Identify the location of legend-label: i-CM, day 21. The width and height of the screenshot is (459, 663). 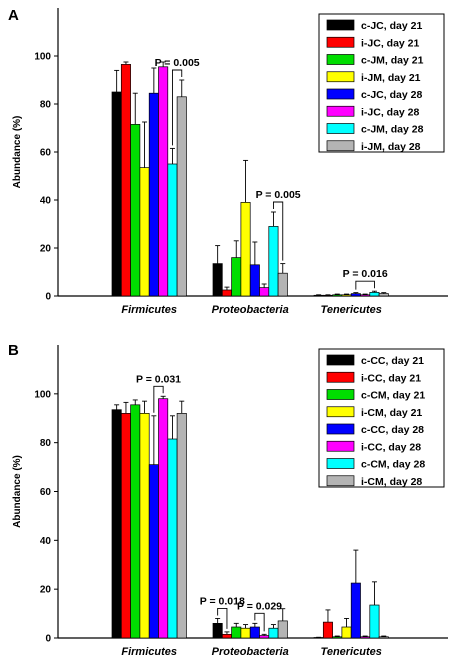
(391, 413).